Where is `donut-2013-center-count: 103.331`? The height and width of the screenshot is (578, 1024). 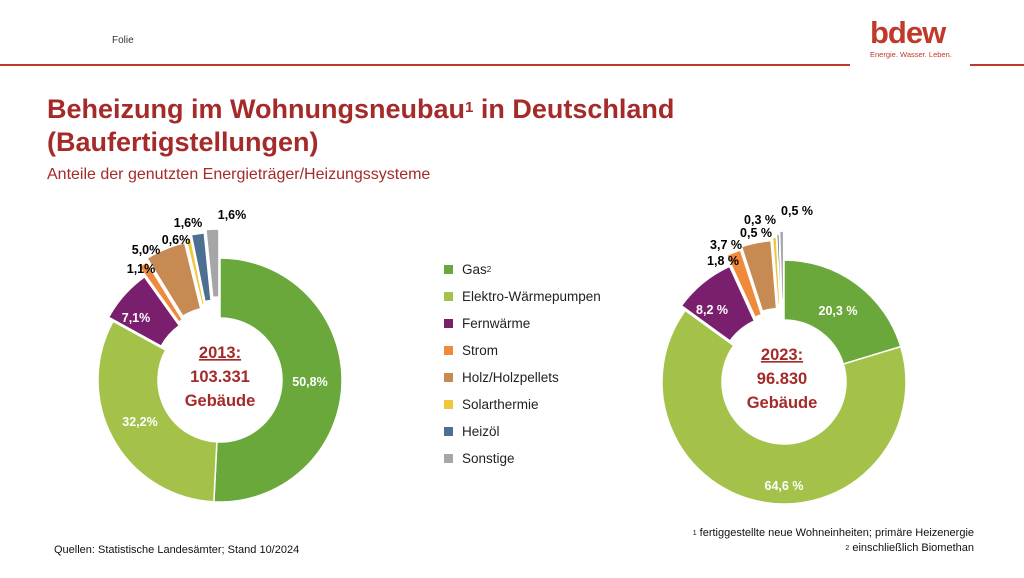
donut-2013-center-count: 103.331 is located at coordinates (220, 377).